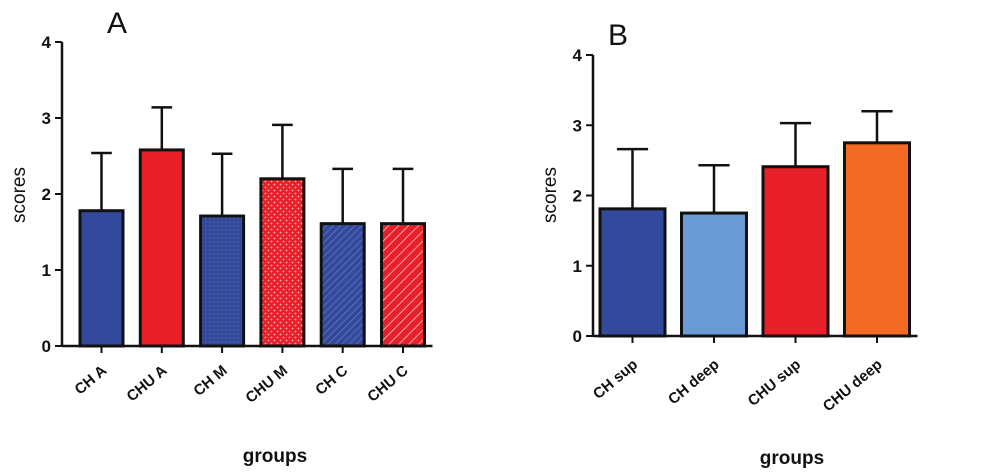 This screenshot has width=990, height=472. I want to click on category-label: CHU deep, so click(853, 385).